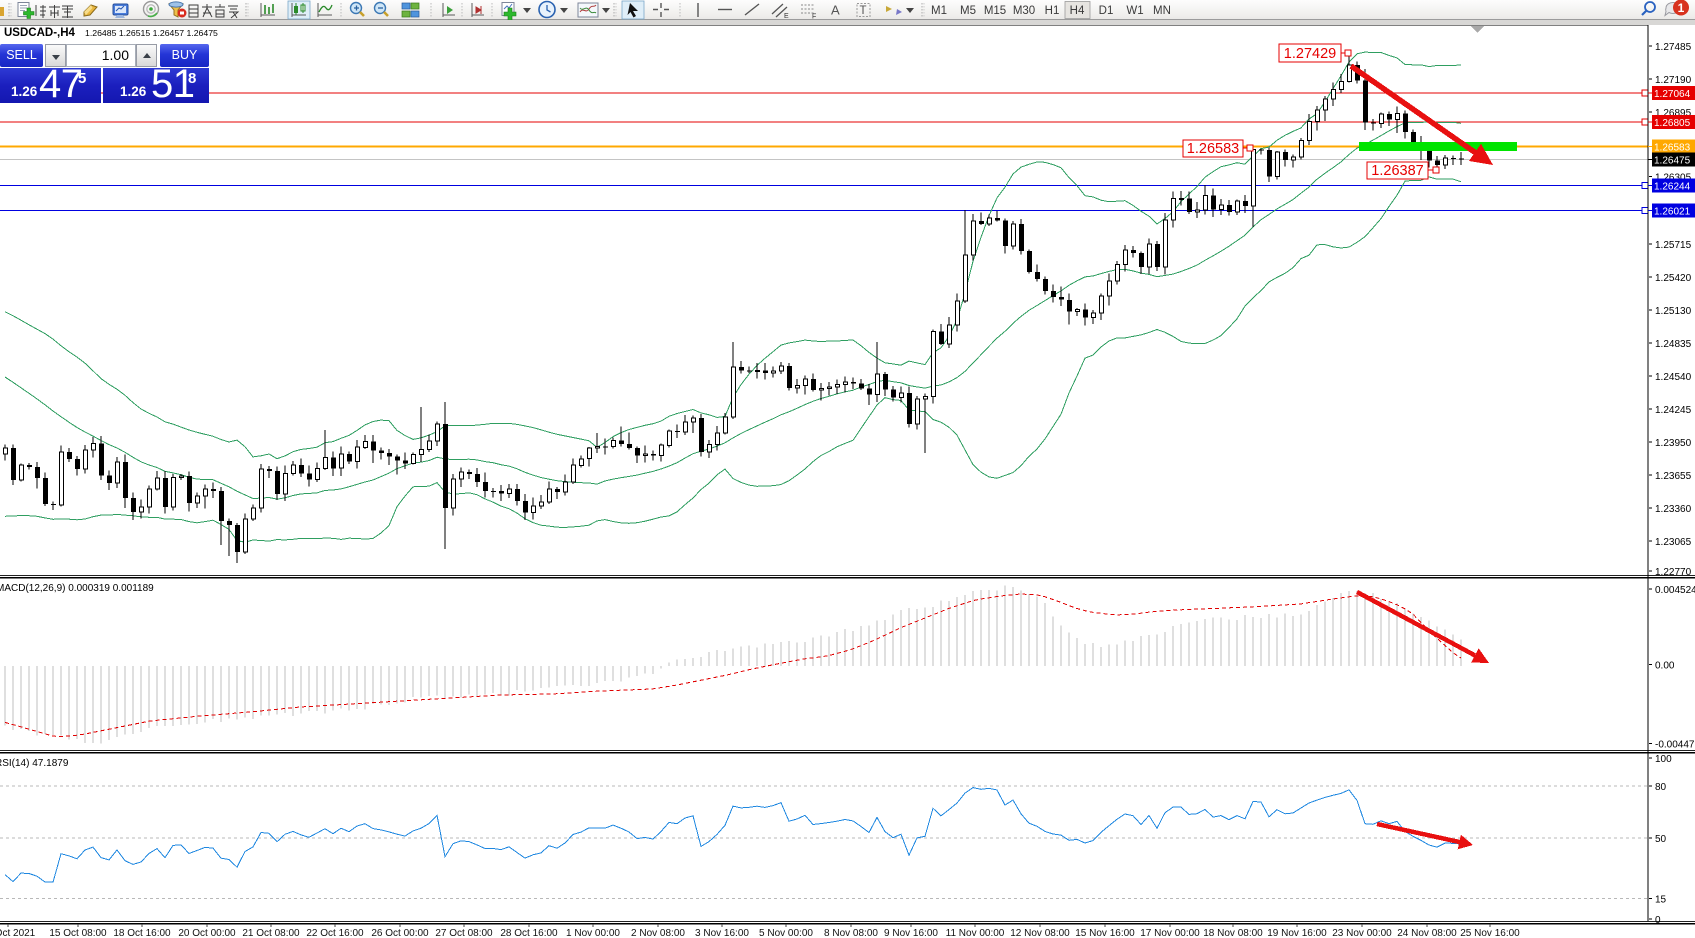 This screenshot has height=938, width=1695. What do you see at coordinates (1362, 933) in the screenshot?
I see `svg-text: 23 Nov 00:00` at bounding box center [1362, 933].